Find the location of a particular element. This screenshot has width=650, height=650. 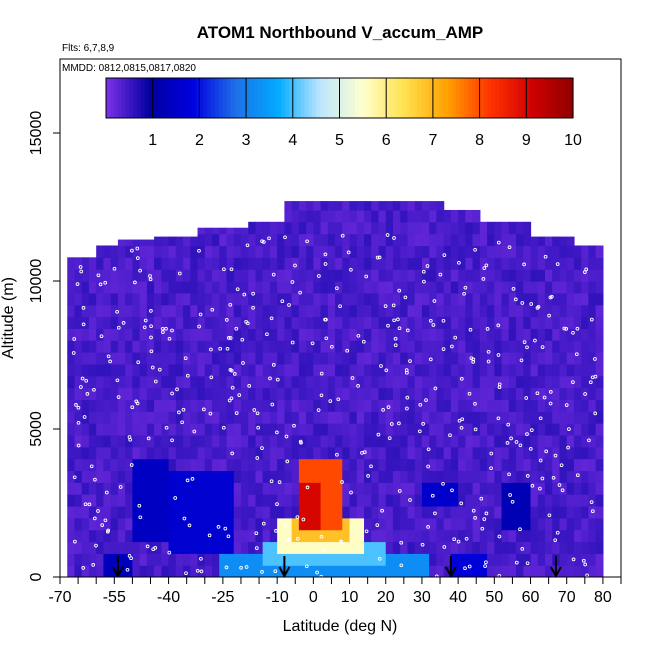

chart-title: ATOM1 Northbound V_accum_AMP is located at coordinates (340, 32).